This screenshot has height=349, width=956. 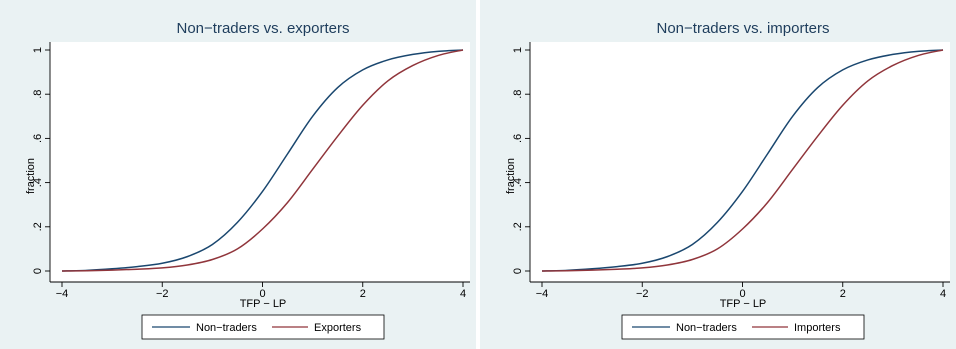 I want to click on legend-label-exporters: Exporters, so click(x=338, y=328).